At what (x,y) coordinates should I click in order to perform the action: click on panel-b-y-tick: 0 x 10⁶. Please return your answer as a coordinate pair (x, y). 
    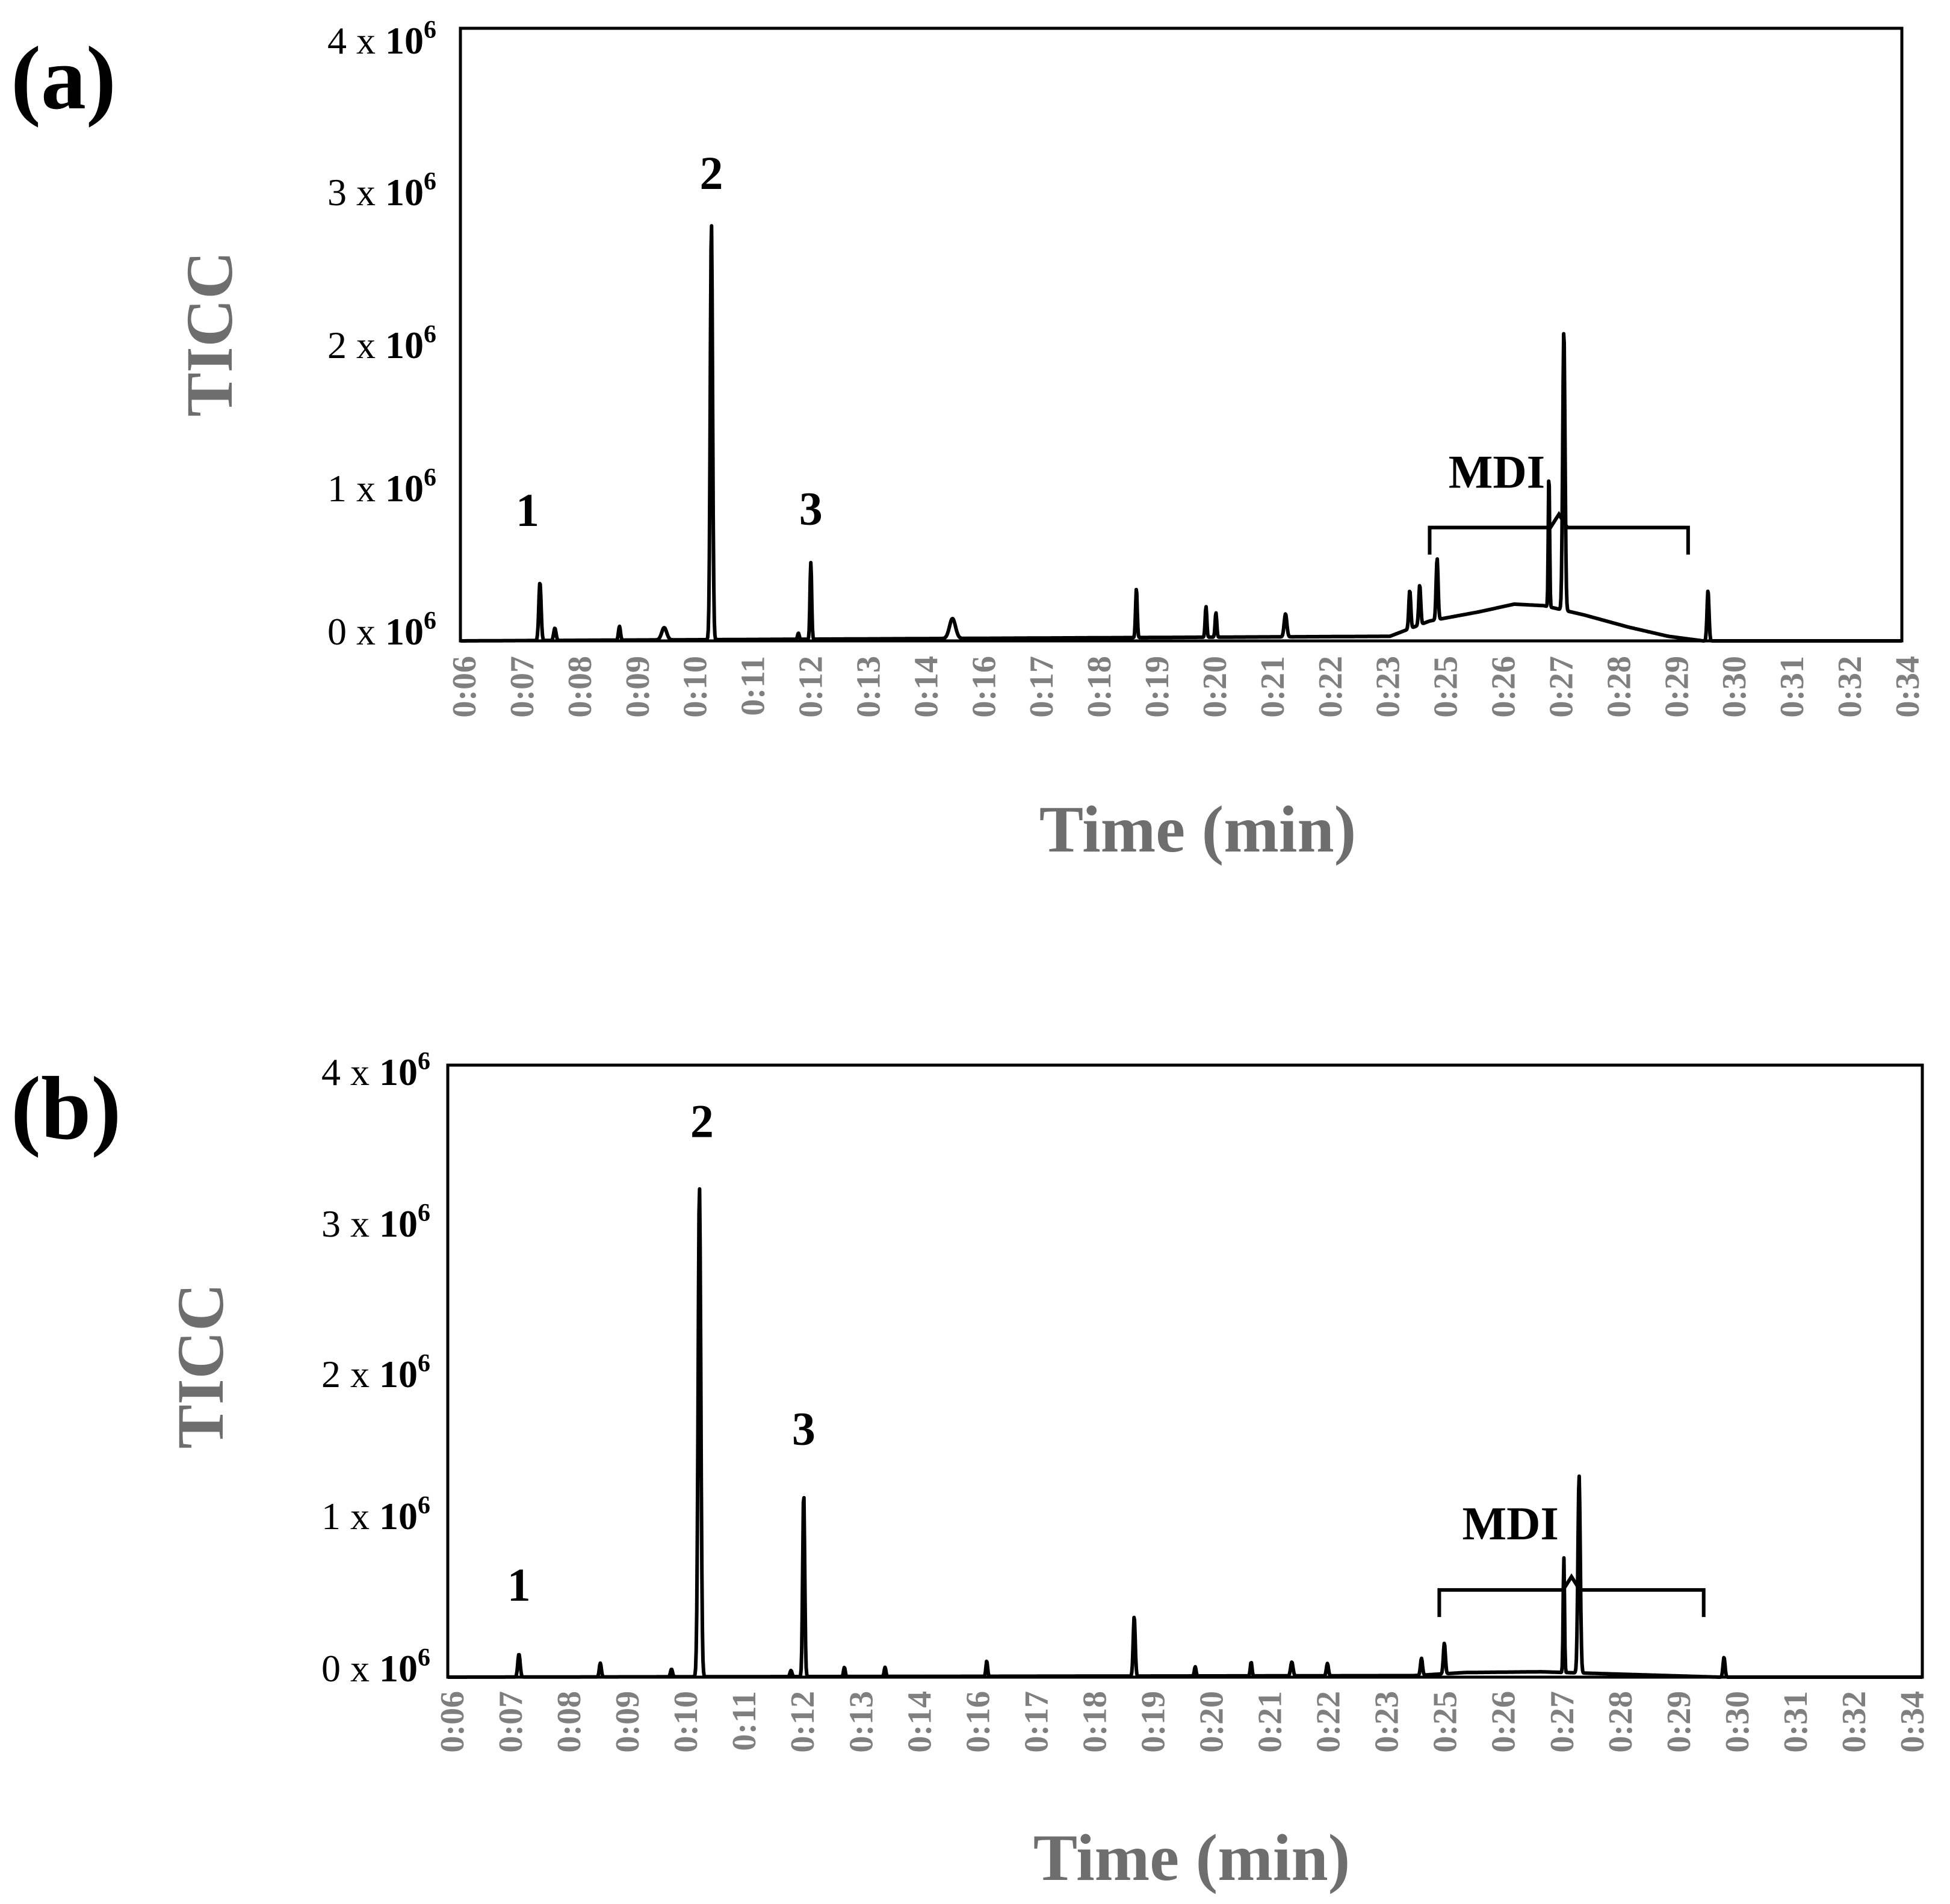
    Looking at the image, I should click on (375, 1667).